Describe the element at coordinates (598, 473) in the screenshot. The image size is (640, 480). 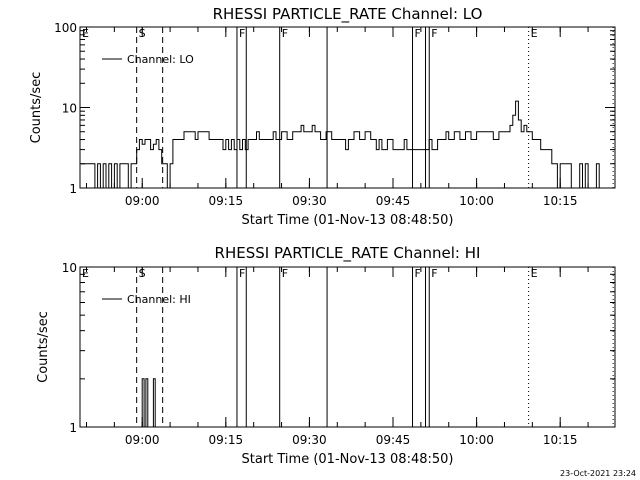
I see `footer-timestamp: 23-Oct-2021 23:24` at that location.